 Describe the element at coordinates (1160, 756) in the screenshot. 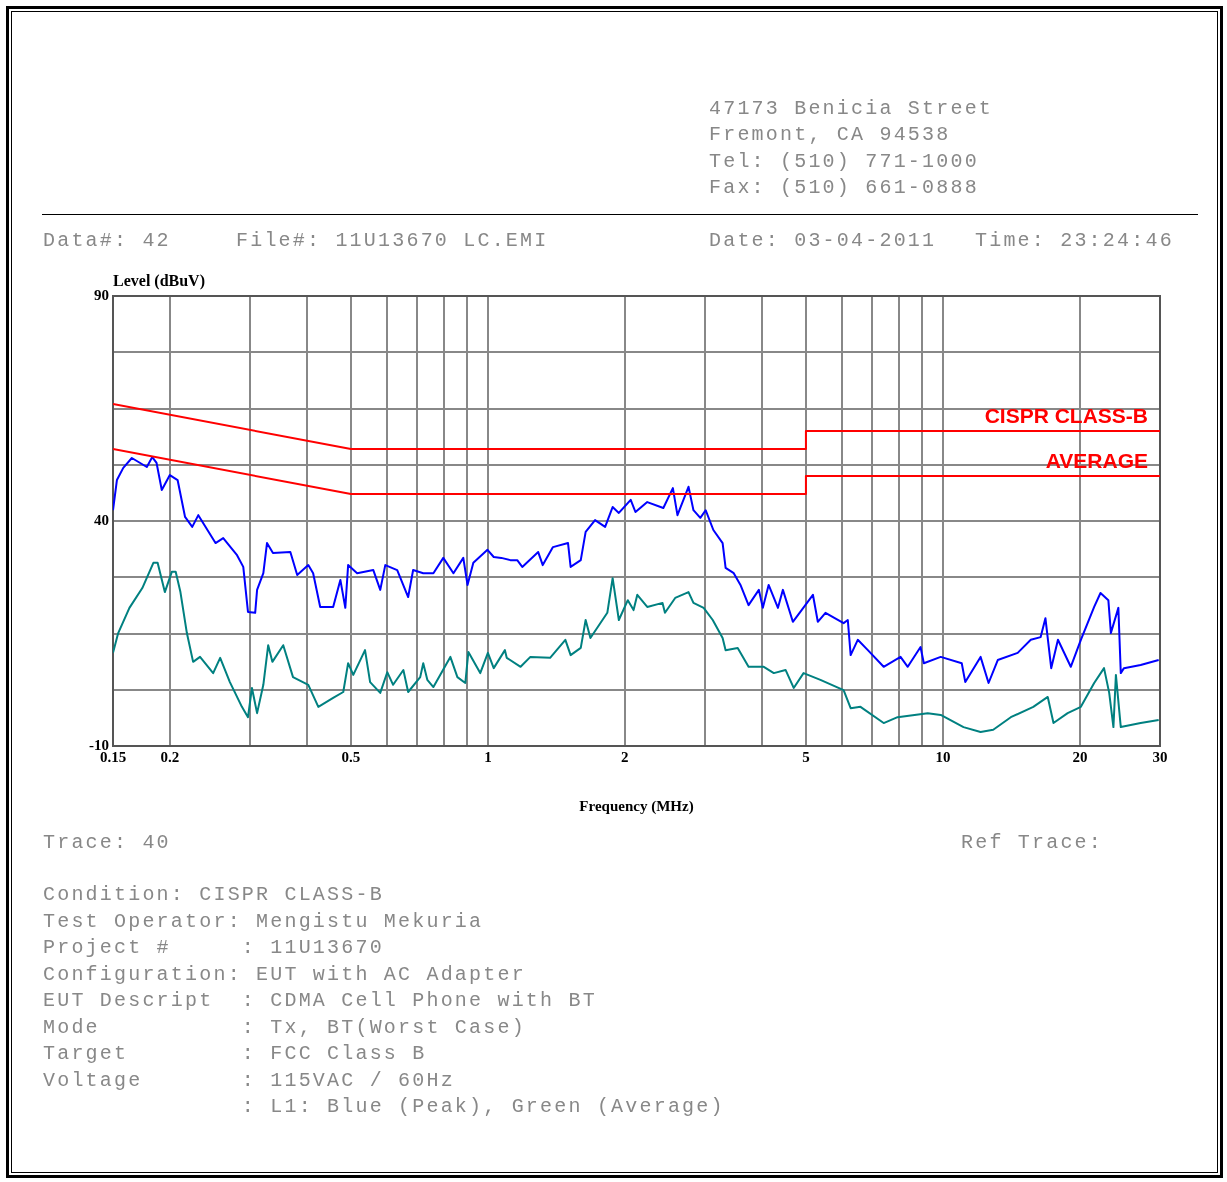

I see `x-tick-label: 30` at that location.